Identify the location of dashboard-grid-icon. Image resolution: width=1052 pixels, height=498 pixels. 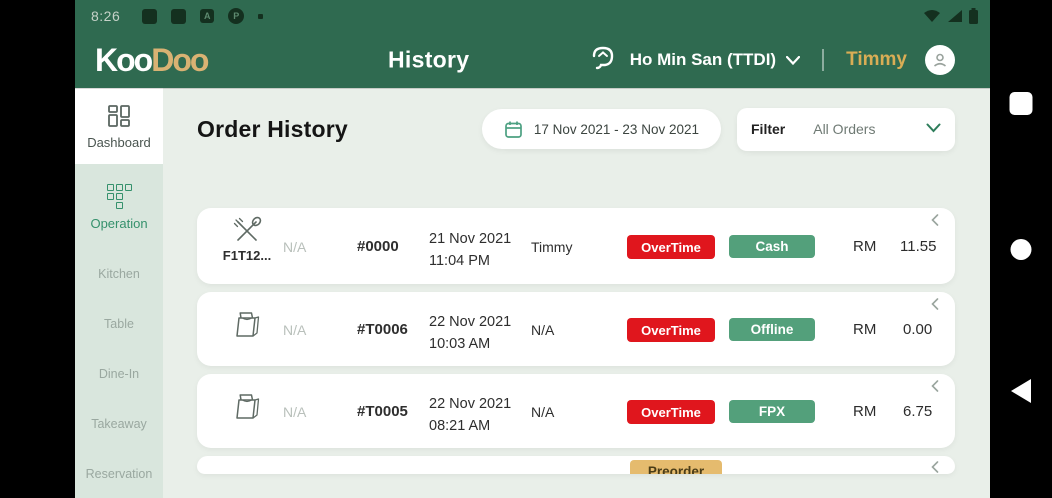
(119, 115).